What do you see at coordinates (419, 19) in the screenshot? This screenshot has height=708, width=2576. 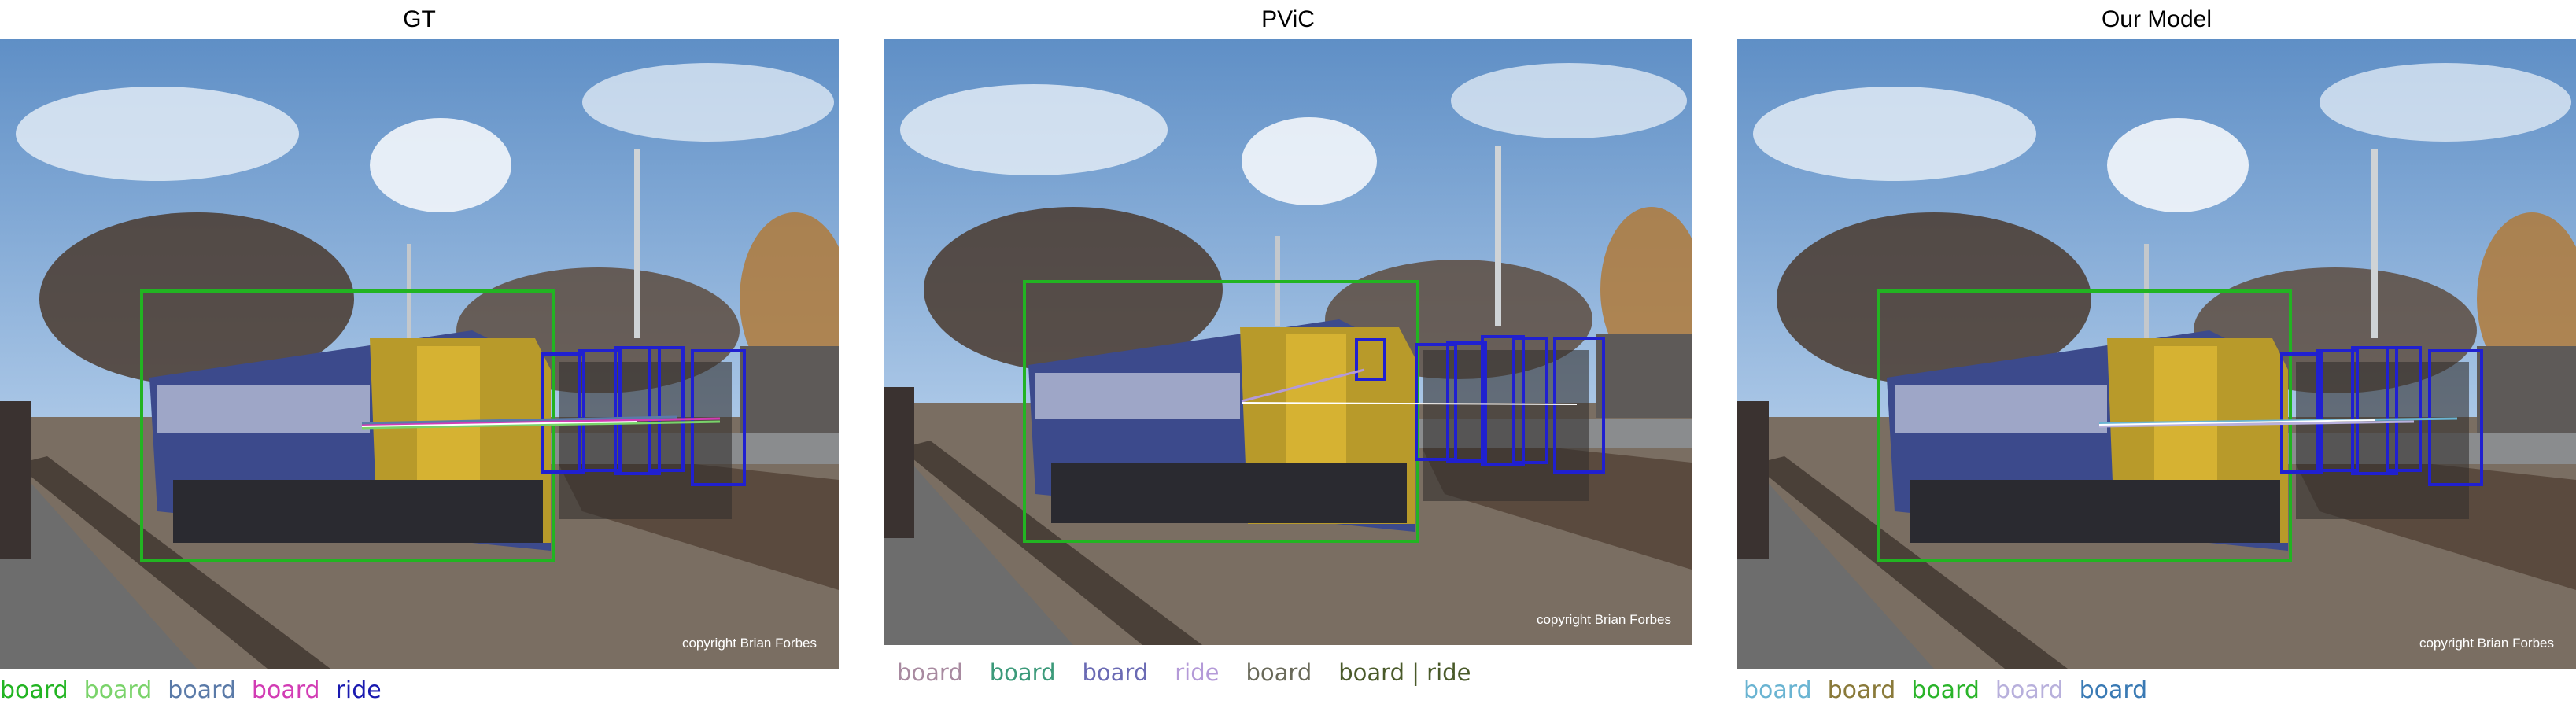 I see `panel-title: GT` at bounding box center [419, 19].